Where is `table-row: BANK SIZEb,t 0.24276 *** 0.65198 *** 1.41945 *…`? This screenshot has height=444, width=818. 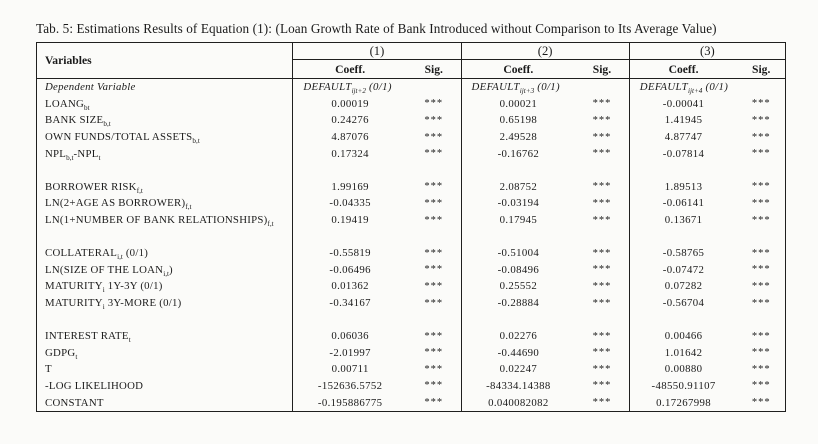 table-row: BANK SIZEb,t 0.24276 *** 0.65198 *** 1.41945 *… is located at coordinates (411, 120).